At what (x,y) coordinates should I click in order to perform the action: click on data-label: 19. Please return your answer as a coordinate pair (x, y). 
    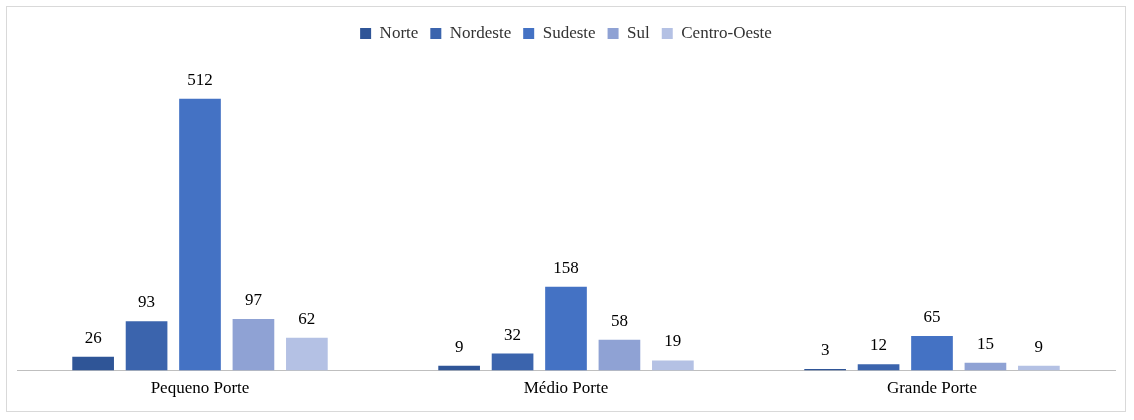
    Looking at the image, I should click on (673, 341).